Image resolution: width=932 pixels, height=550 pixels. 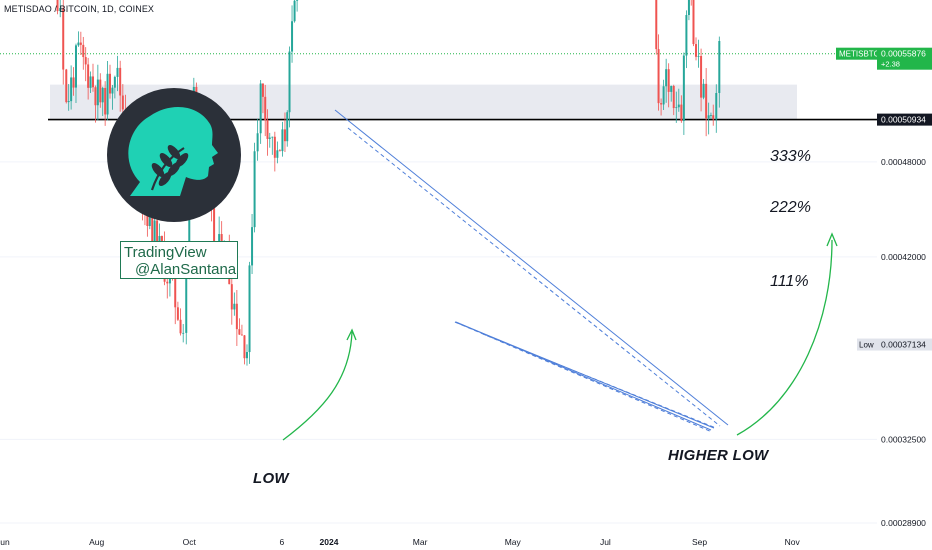 I want to click on annotation-higher-low: HIGHER LOW, so click(x=718, y=455).